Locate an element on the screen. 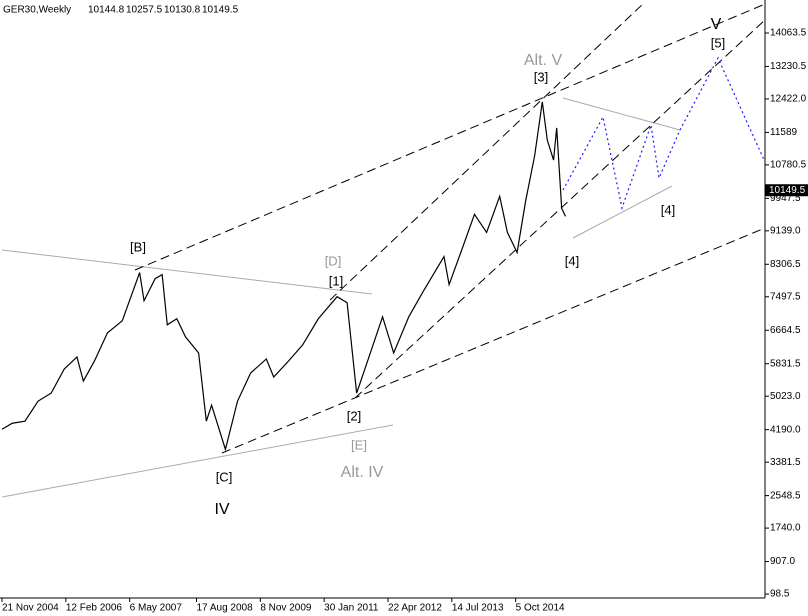  projection-path is located at coordinates (664, 133).